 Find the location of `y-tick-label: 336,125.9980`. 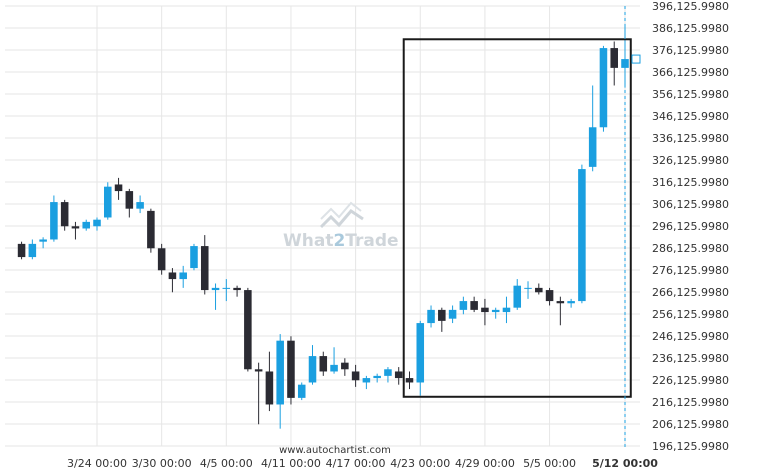

y-tick-label: 336,125.9980 is located at coordinates (690, 138).